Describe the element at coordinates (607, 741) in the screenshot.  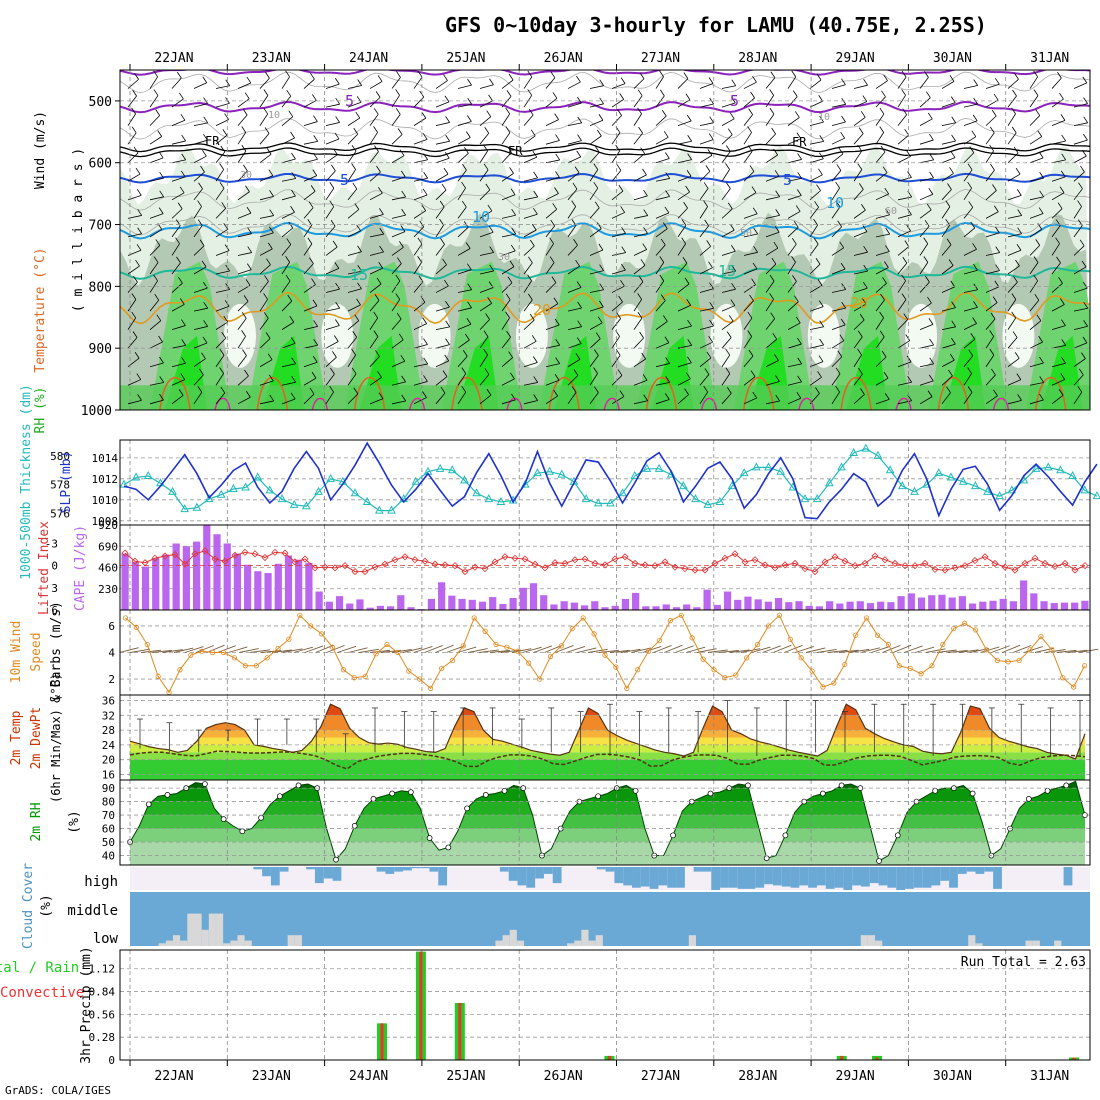
I see `temp-band` at that location.